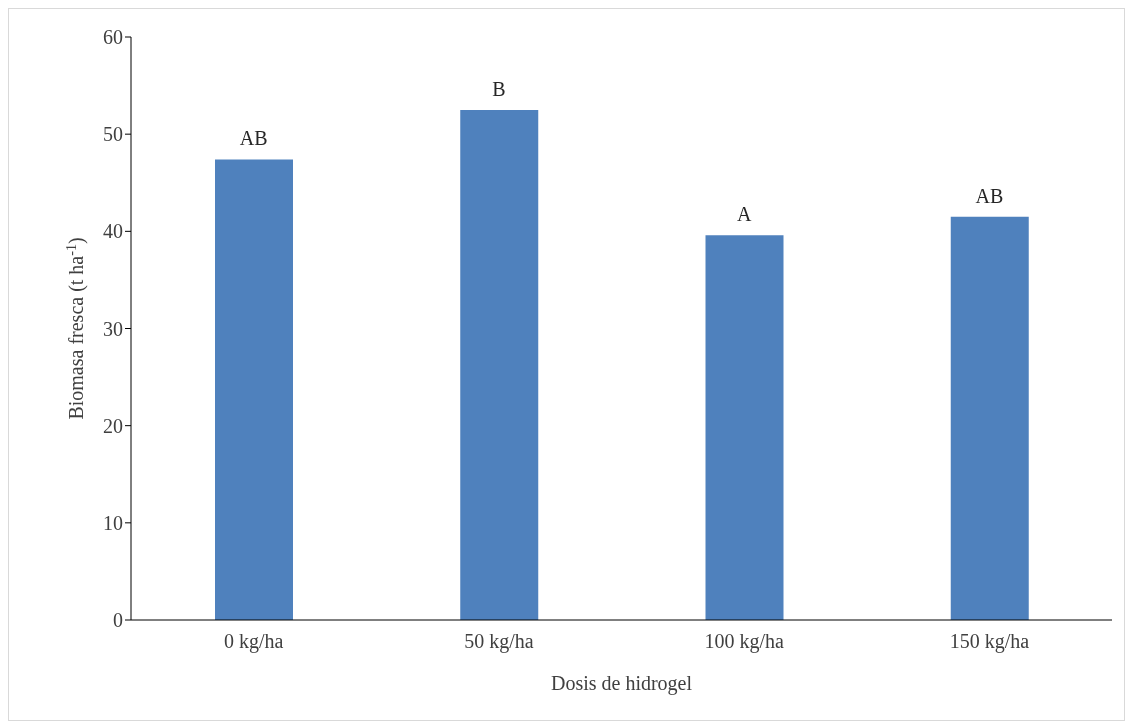 The image size is (1131, 727). What do you see at coordinates (113, 134) in the screenshot?
I see `y-tick-label: 50` at bounding box center [113, 134].